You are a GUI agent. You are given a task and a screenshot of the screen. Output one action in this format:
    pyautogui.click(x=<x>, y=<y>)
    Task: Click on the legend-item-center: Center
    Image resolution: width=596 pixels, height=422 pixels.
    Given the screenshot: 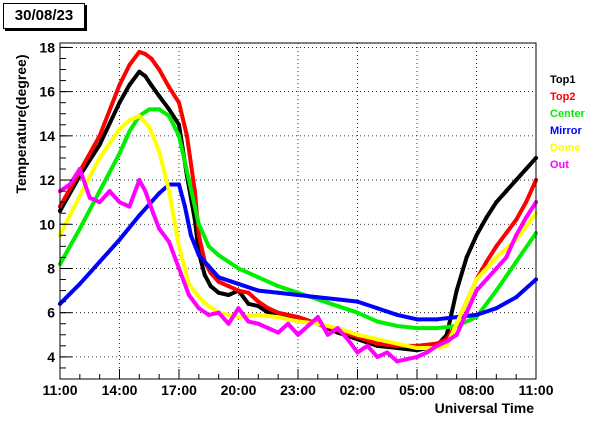 What is the action you would take?
    pyautogui.click(x=568, y=114)
    